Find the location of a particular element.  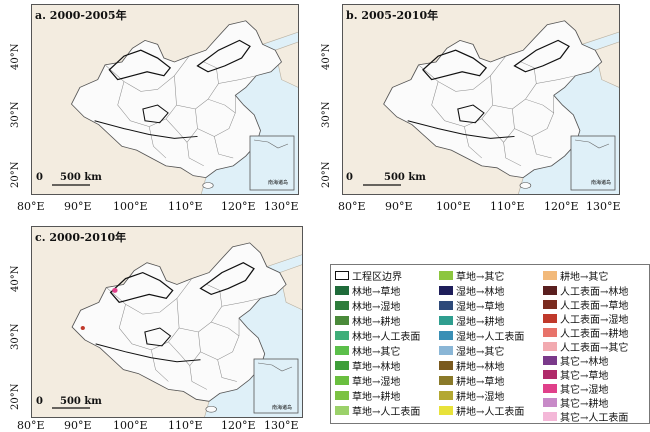

legend-label: 林地→草地 is located at coordinates (376, 292).